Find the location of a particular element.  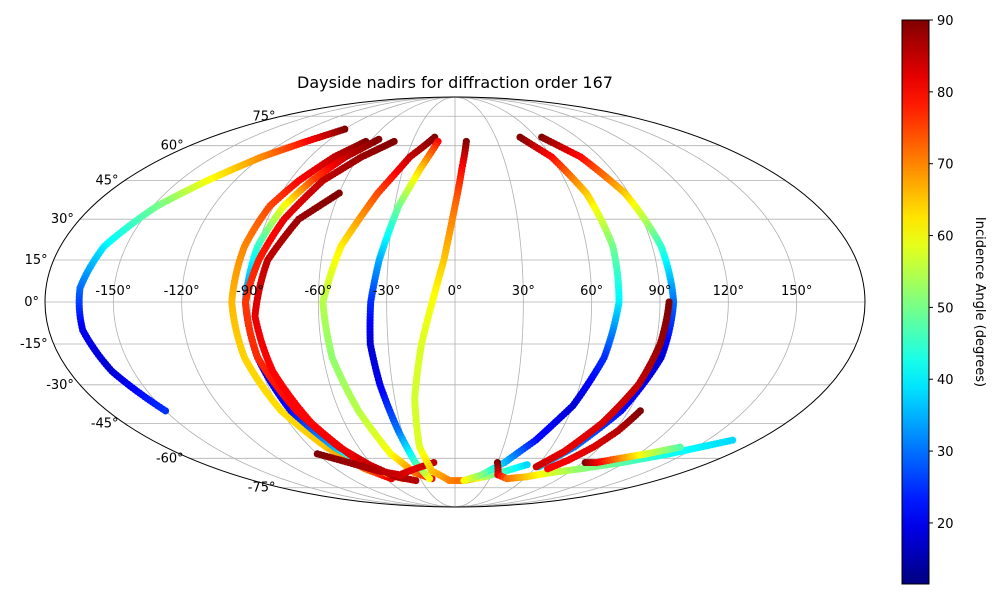

latitude-tick-label: 45° is located at coordinates (107, 181).